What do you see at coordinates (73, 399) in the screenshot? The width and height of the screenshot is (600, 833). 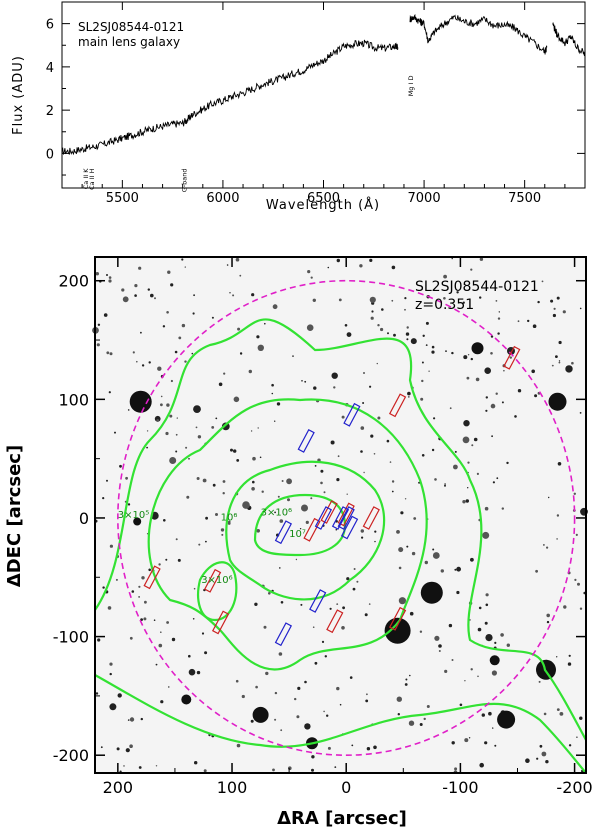 I see `map-y-tick-label: 100` at bounding box center [73, 399].